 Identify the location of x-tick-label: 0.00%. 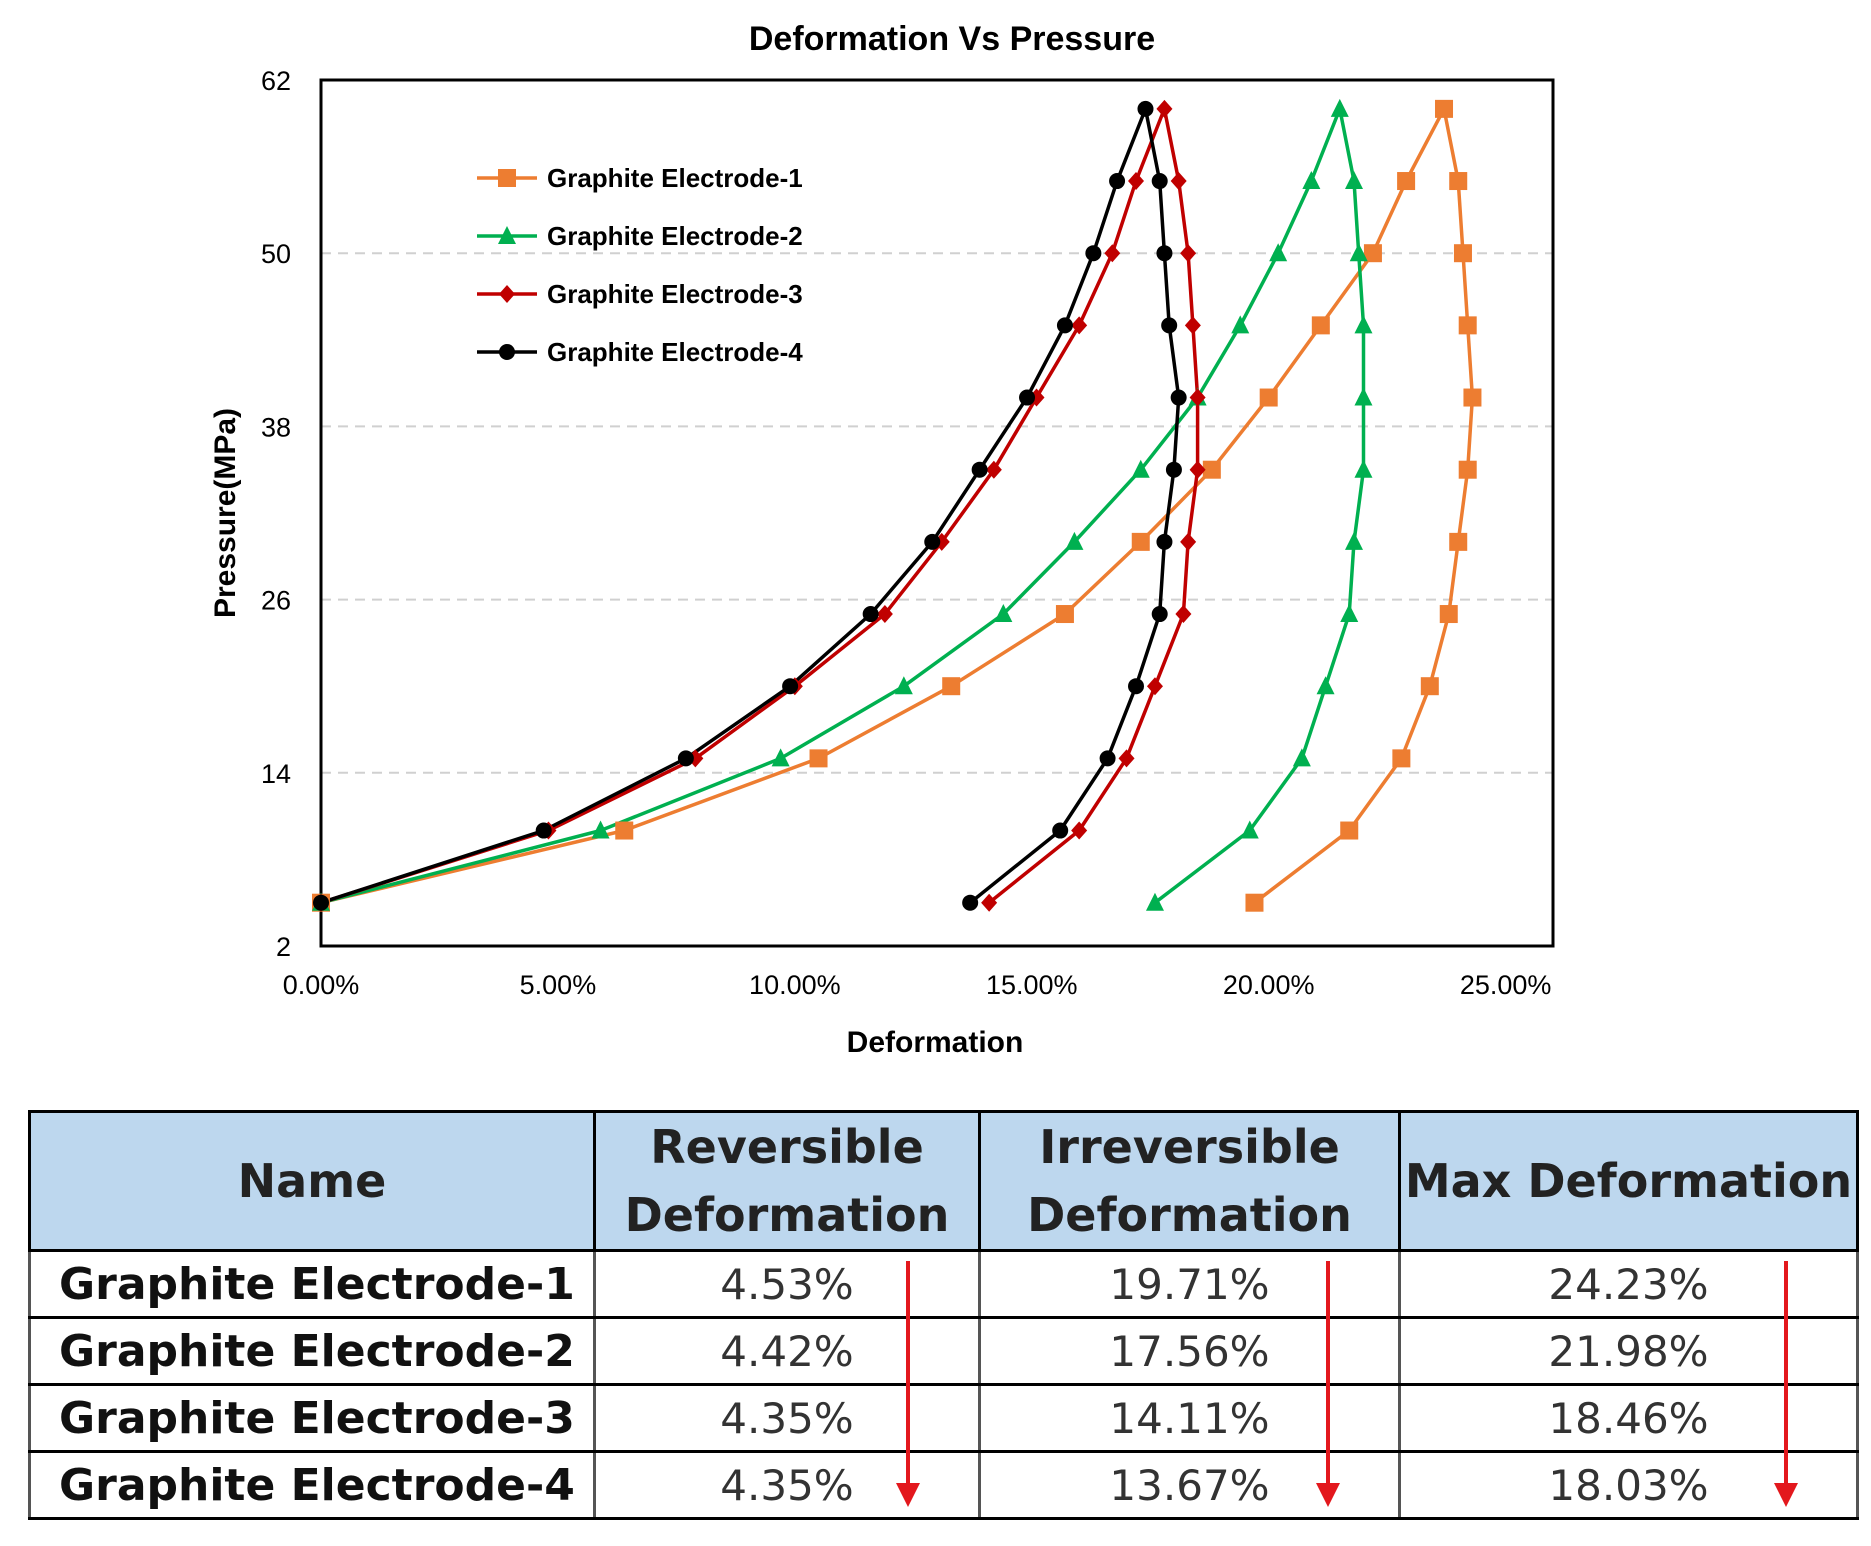
(321, 985).